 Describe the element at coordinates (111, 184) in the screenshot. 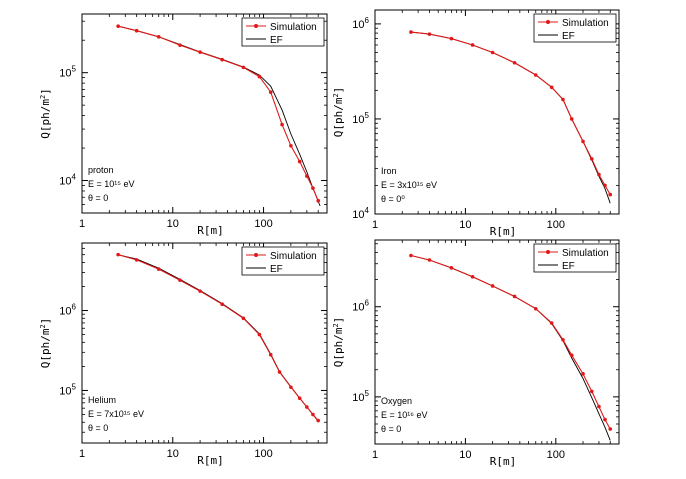

I see `annotation-line: E = 10¹⁵ eV` at that location.